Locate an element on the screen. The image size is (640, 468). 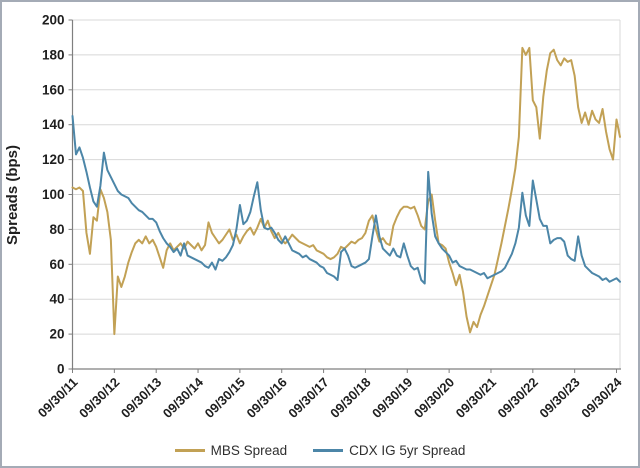
legend-label-cdx-ig: CDX IG 5yr Spread is located at coordinates (407, 450).